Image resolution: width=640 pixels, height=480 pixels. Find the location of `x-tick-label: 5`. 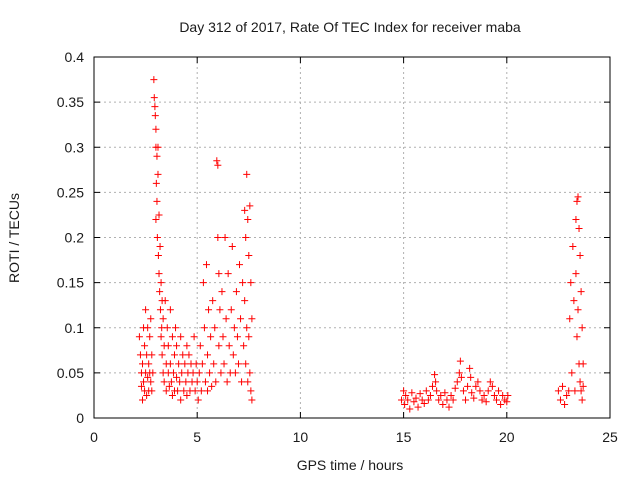

x-tick-label: 5 is located at coordinates (197, 437).